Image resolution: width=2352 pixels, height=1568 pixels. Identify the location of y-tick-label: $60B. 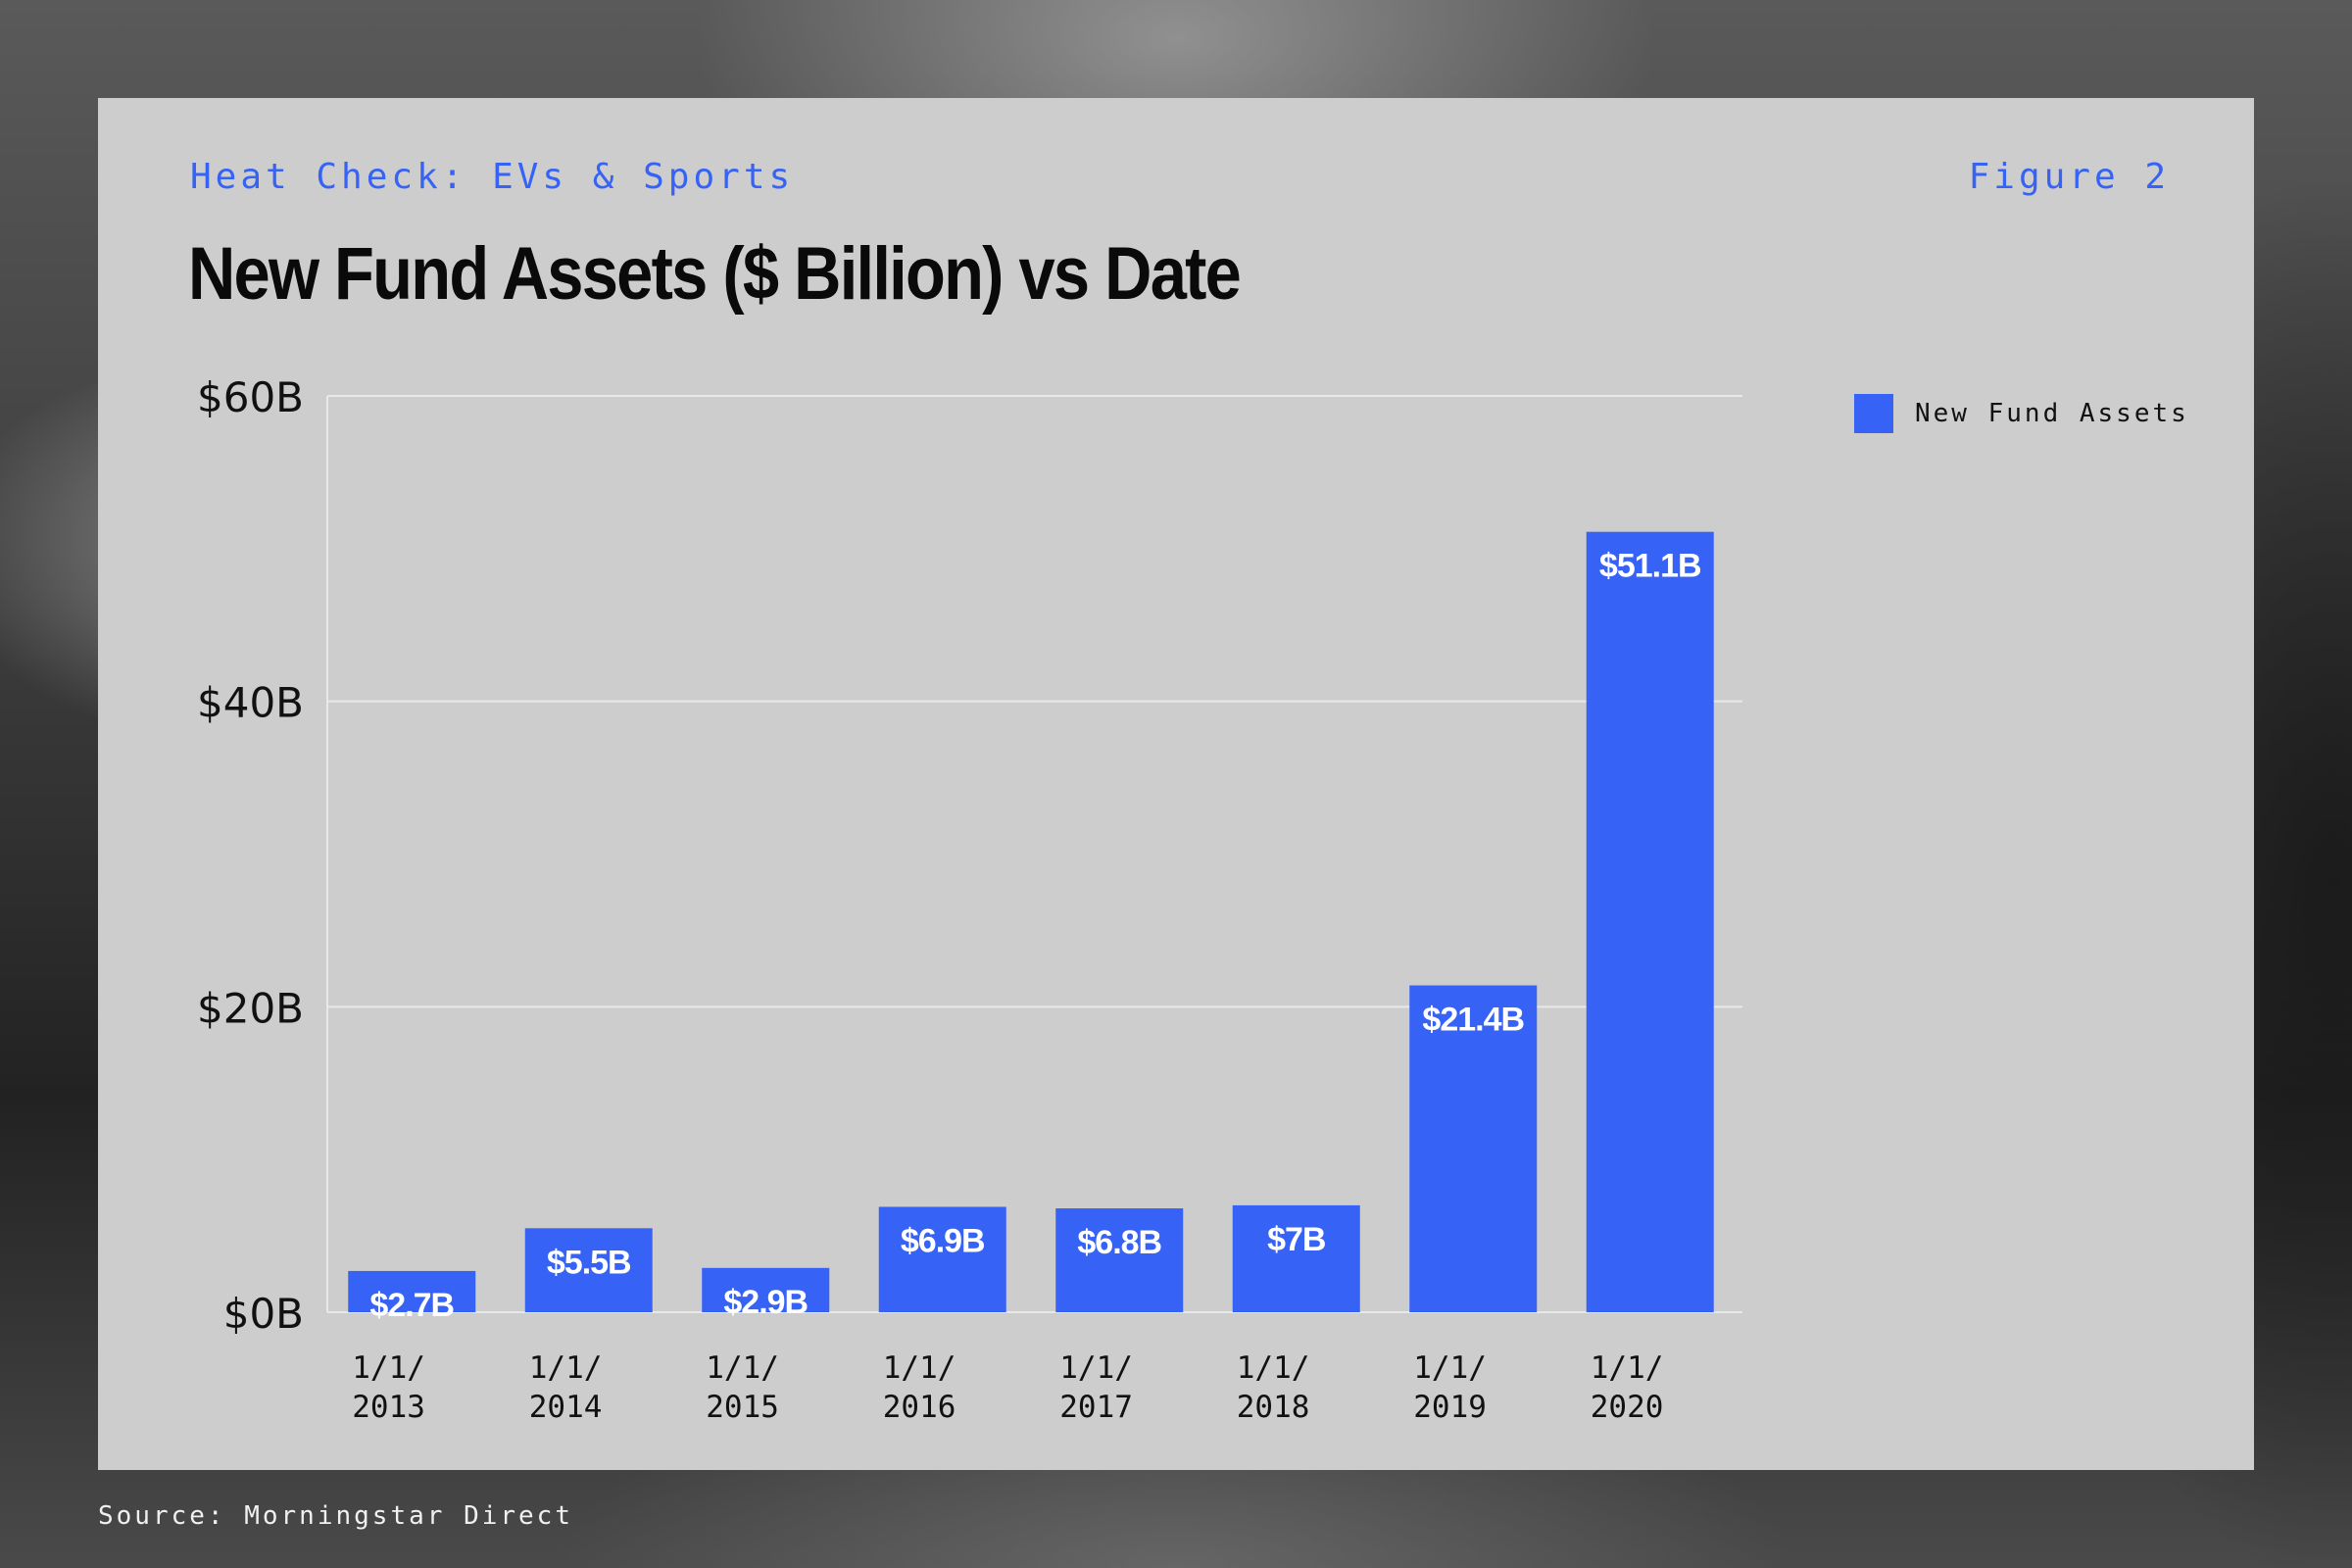
(250, 397).